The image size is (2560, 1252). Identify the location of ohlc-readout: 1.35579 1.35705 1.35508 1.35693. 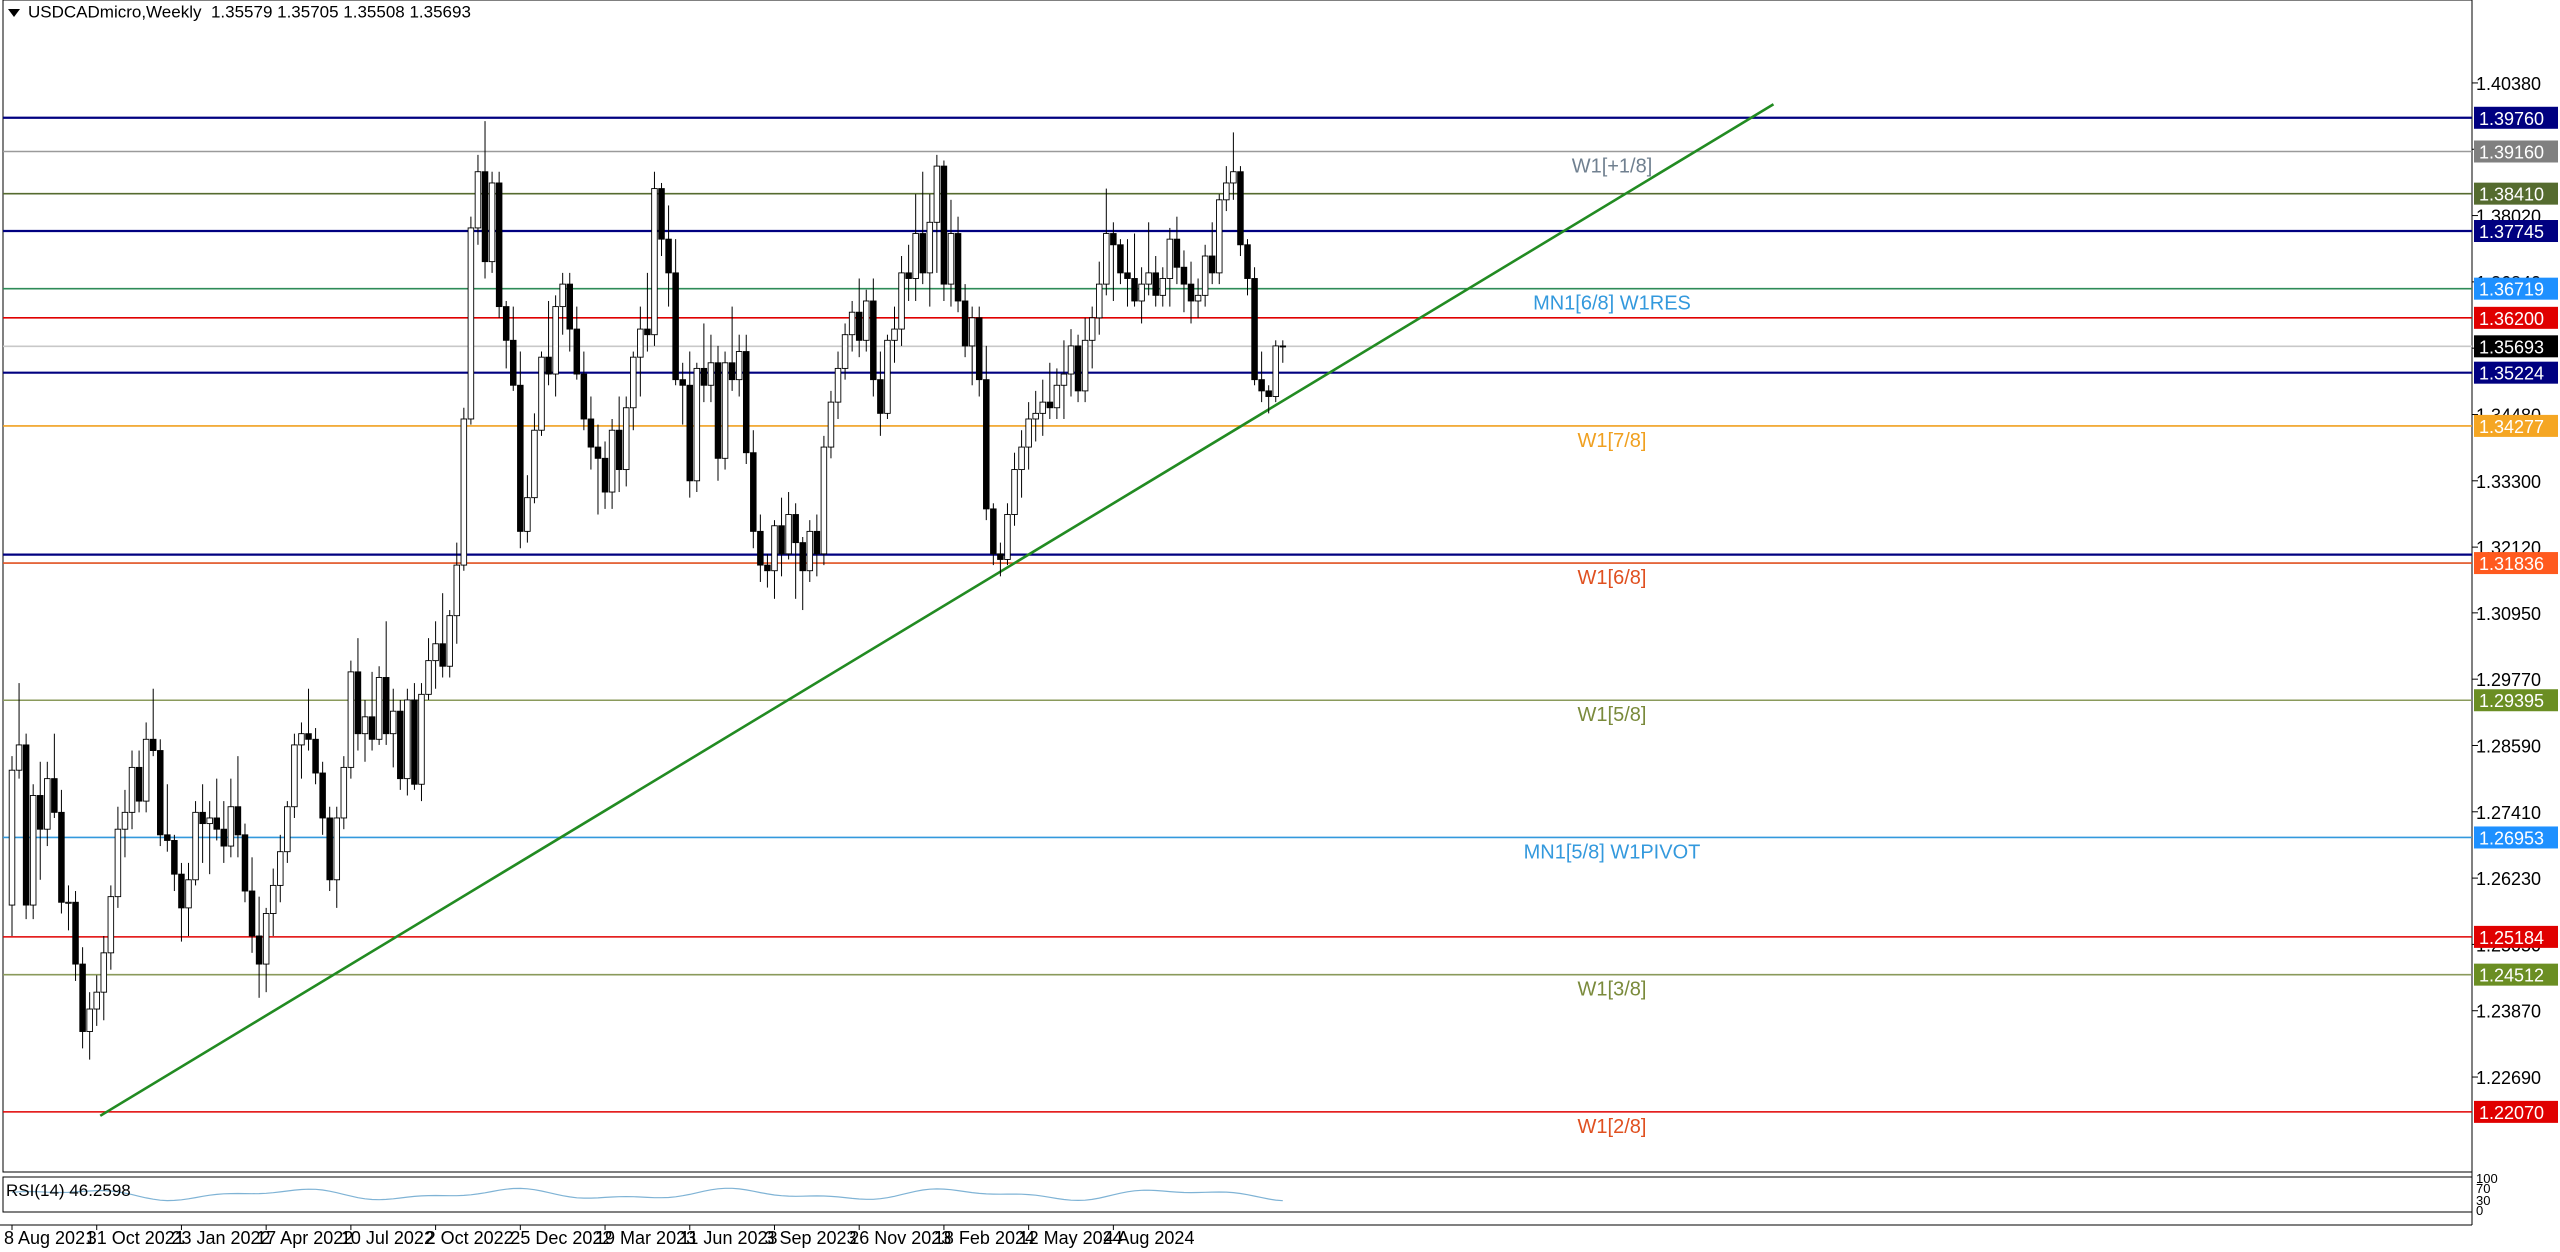
(340, 12).